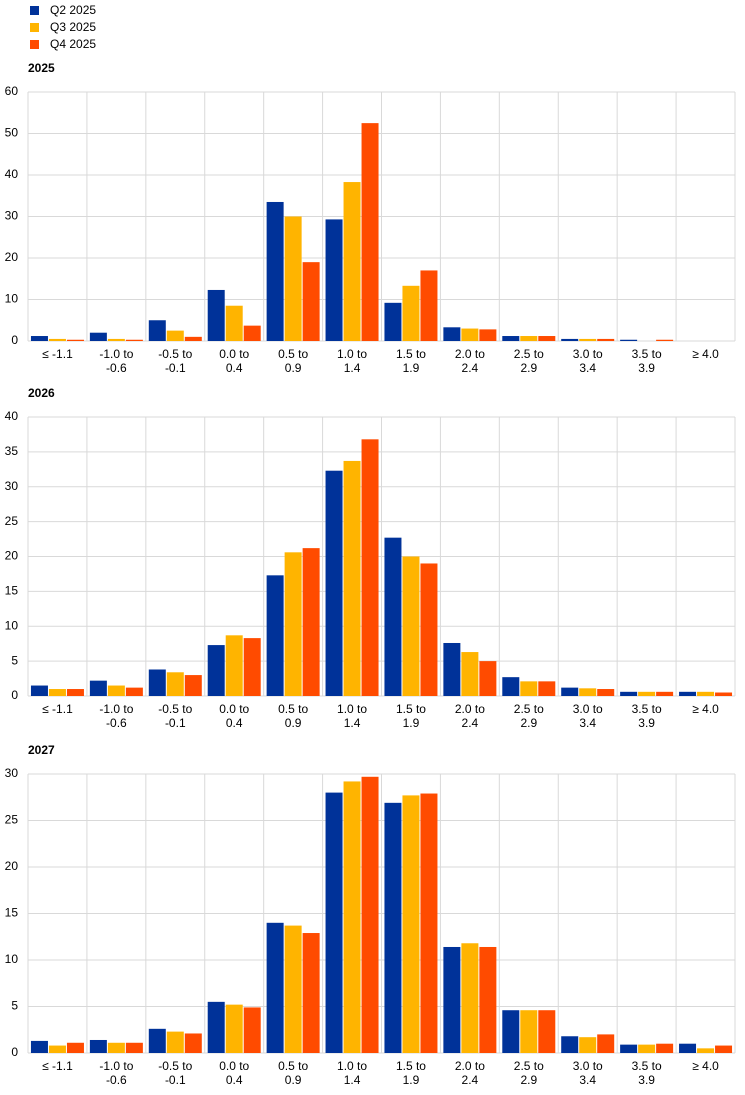 The width and height of the screenshot is (745, 1095). I want to click on y-tick-label: 40, so click(12, 174).